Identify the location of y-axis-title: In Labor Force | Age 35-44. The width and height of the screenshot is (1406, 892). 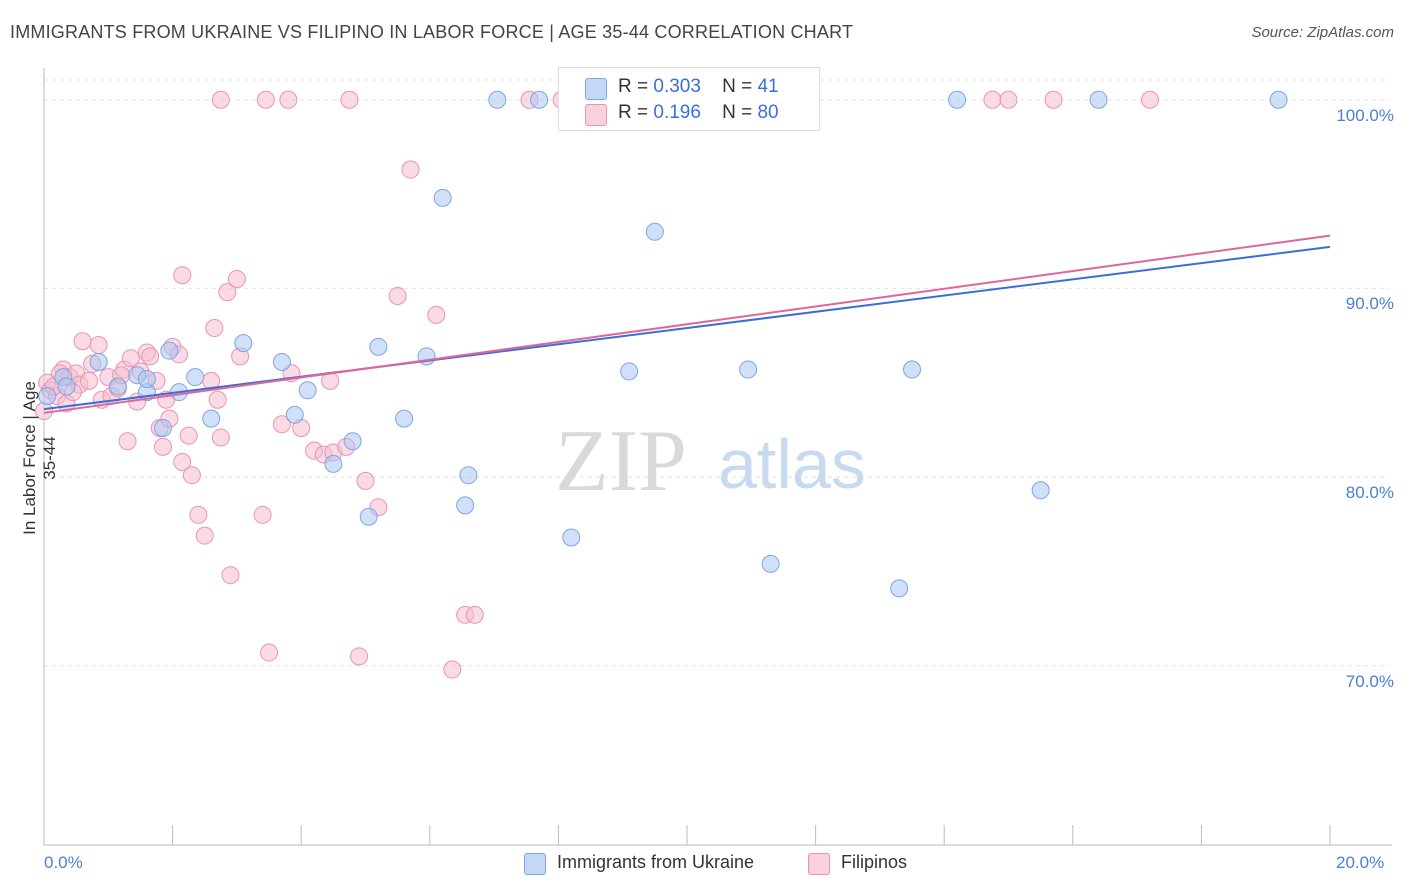
(39, 458).